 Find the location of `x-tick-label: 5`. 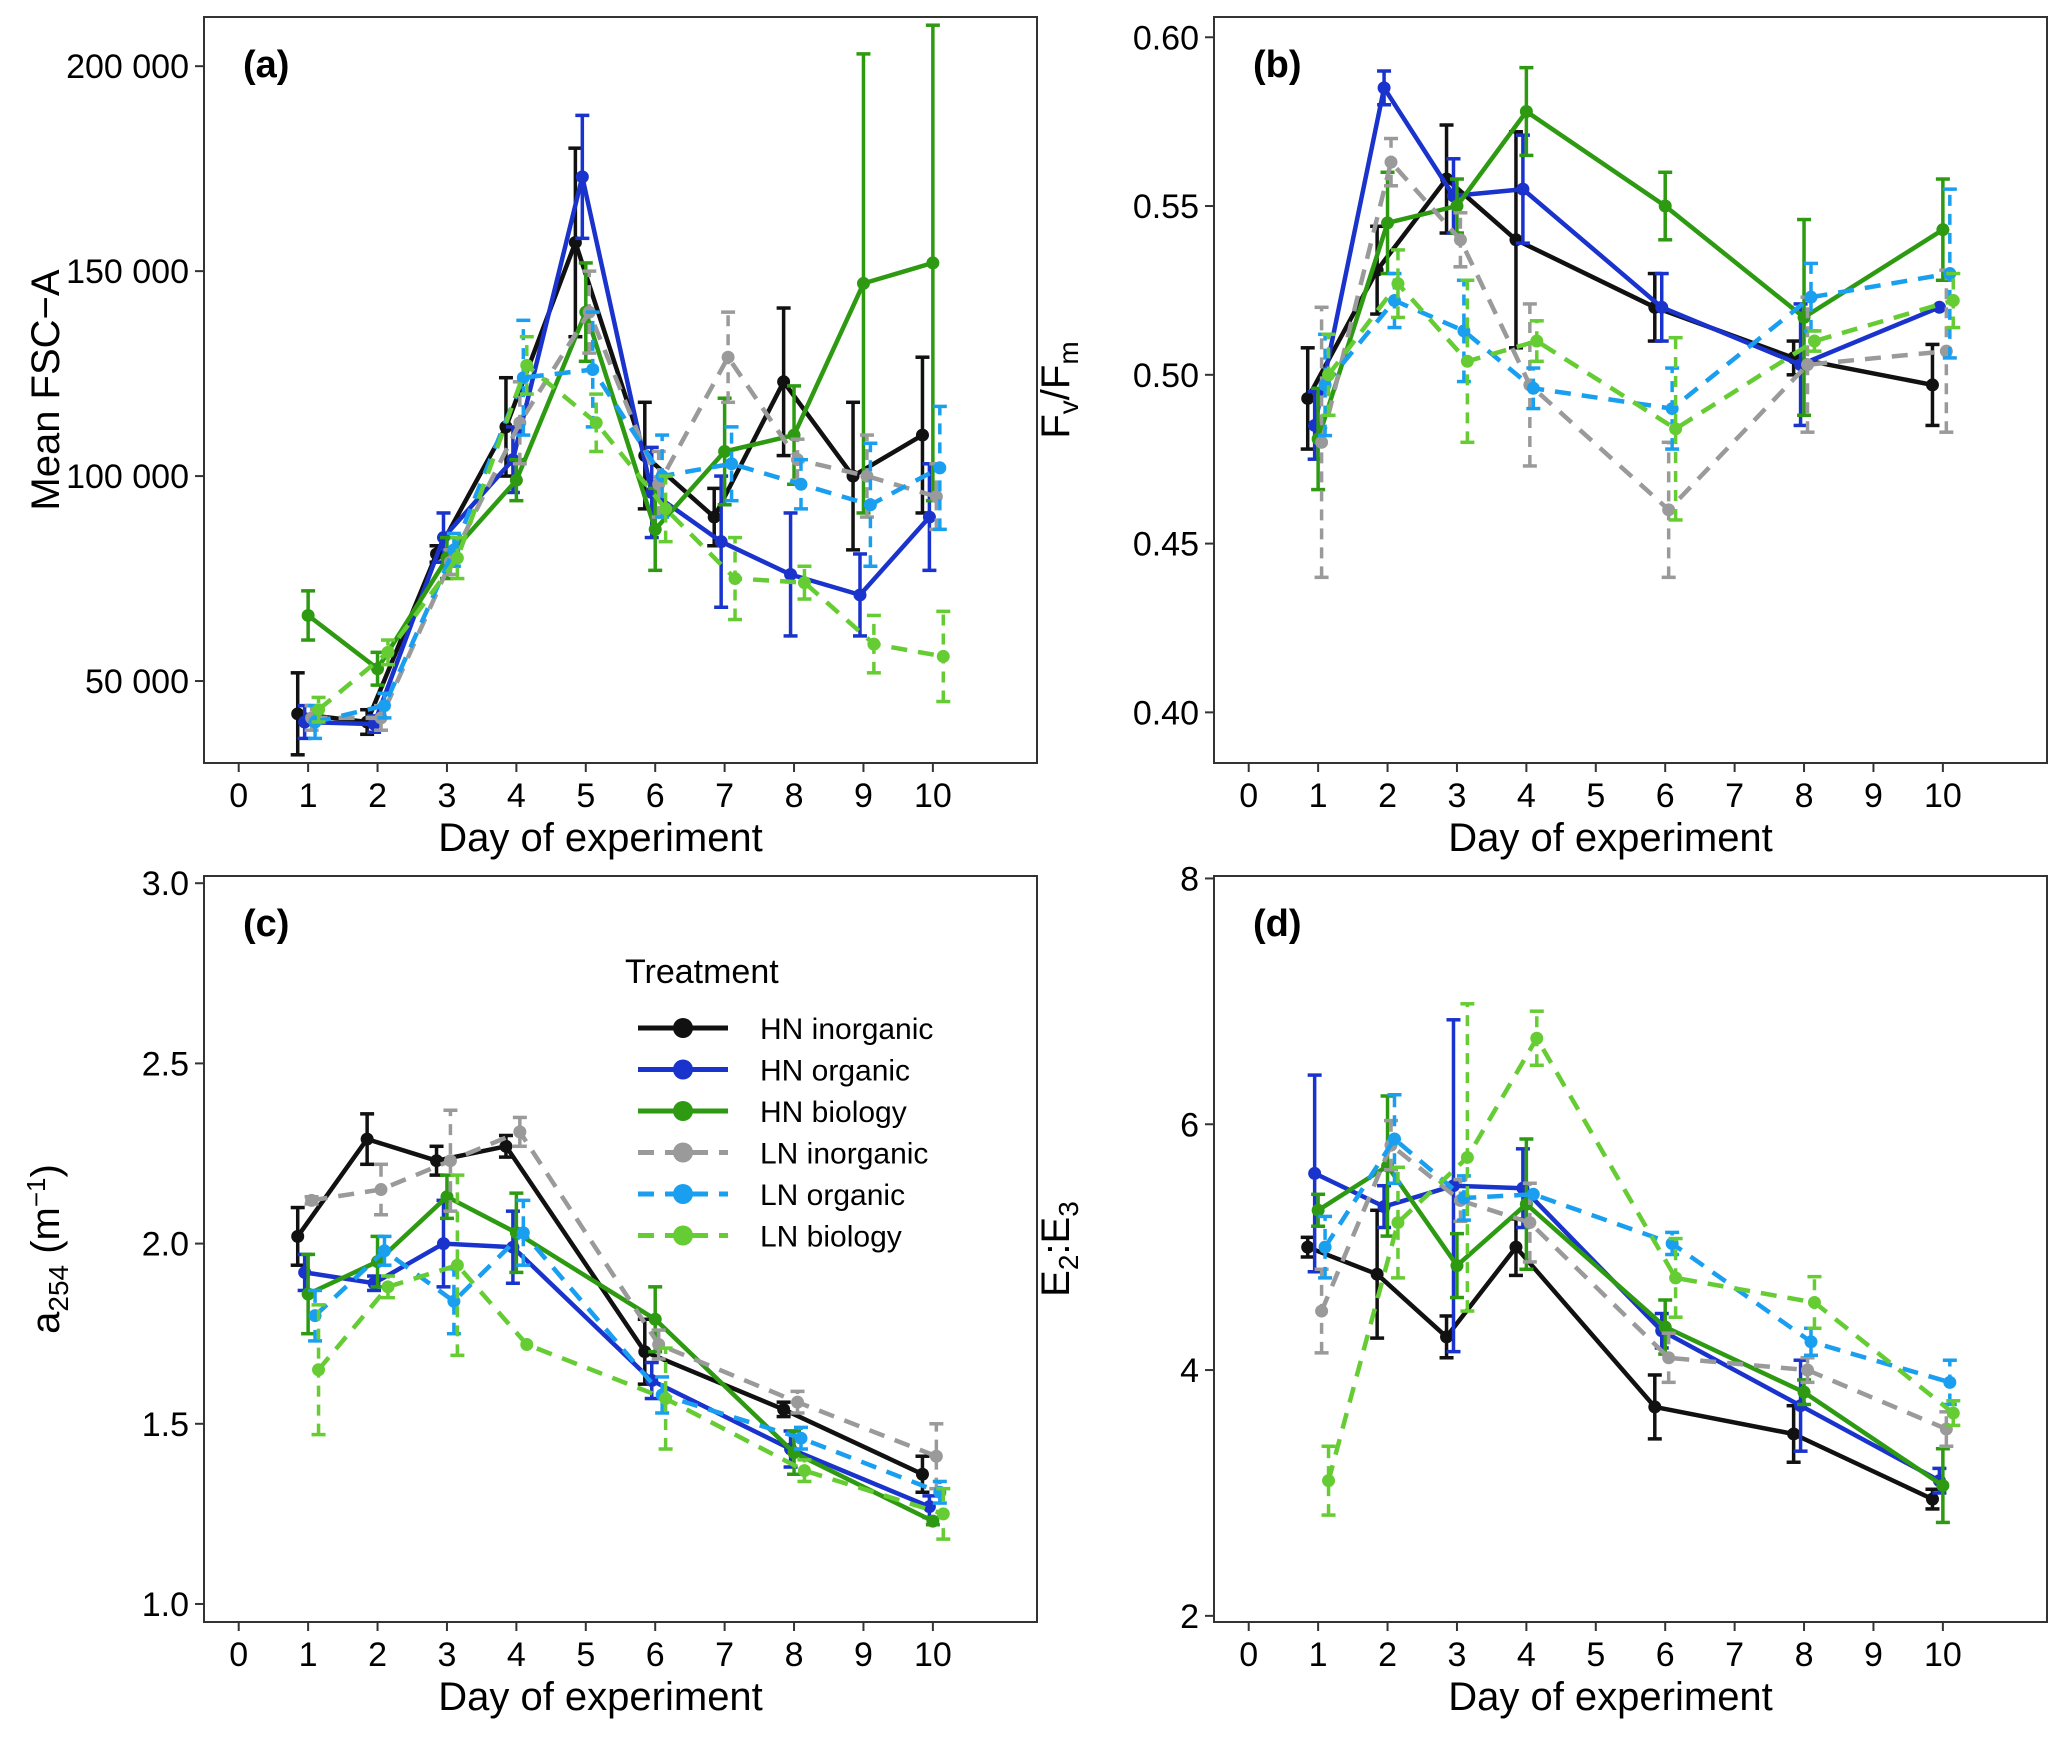

x-tick-label: 5 is located at coordinates (585, 1655).